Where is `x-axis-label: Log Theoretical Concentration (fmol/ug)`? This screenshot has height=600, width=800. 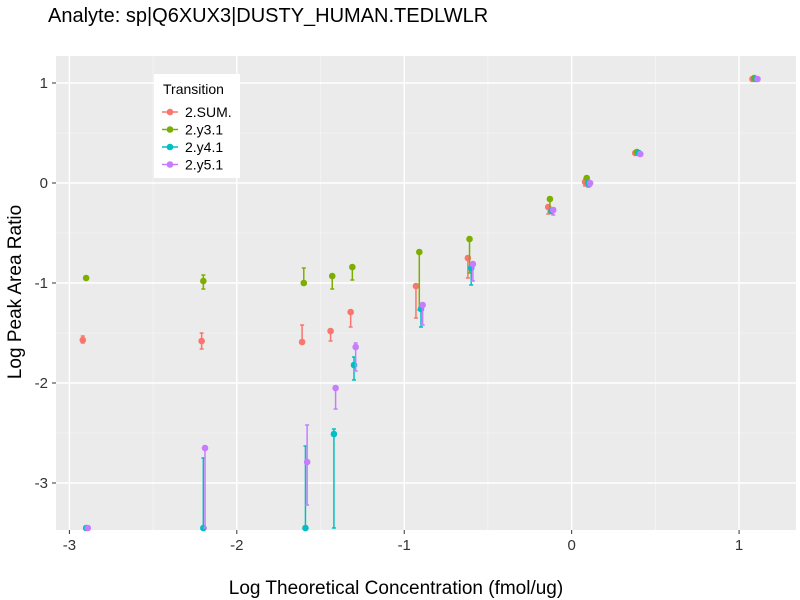 x-axis-label: Log Theoretical Concentration (fmol/ug) is located at coordinates (396, 588).